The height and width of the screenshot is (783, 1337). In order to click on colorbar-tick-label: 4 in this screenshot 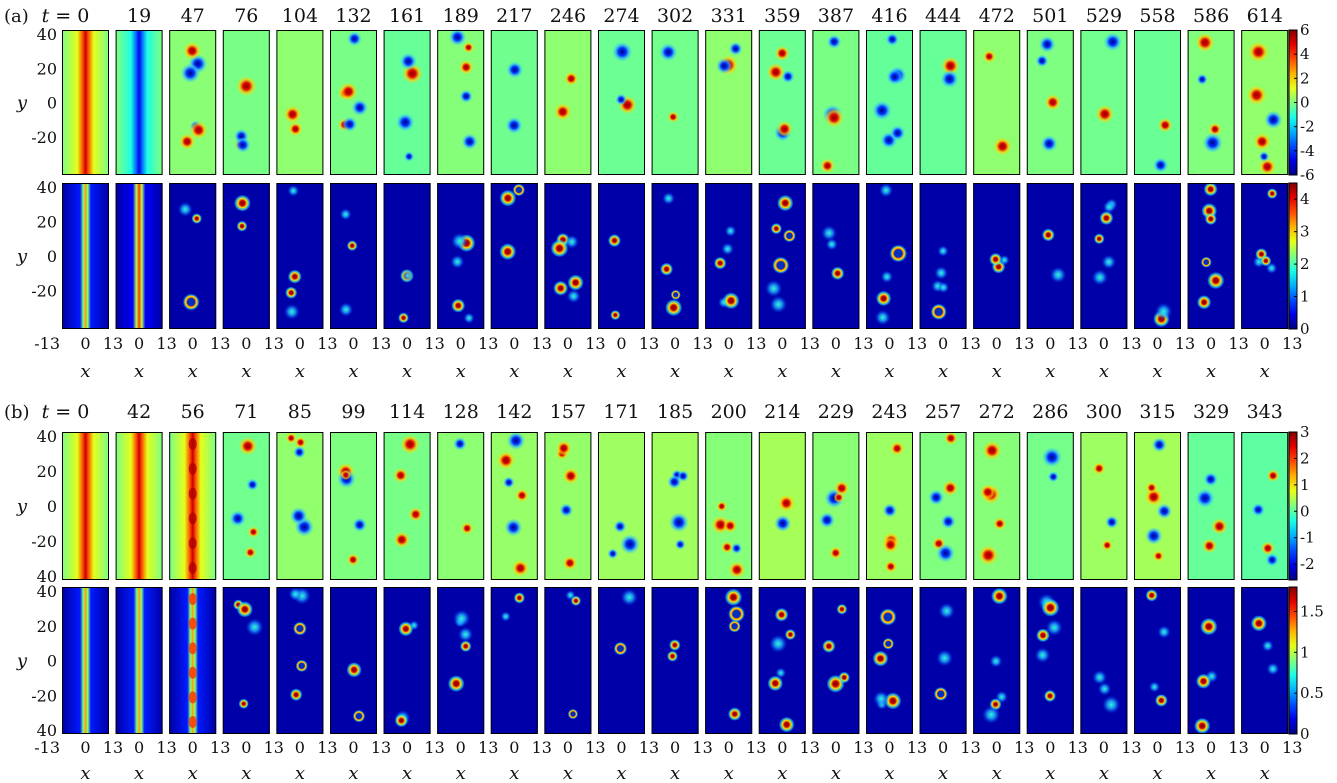, I will do `click(1305, 199)`.